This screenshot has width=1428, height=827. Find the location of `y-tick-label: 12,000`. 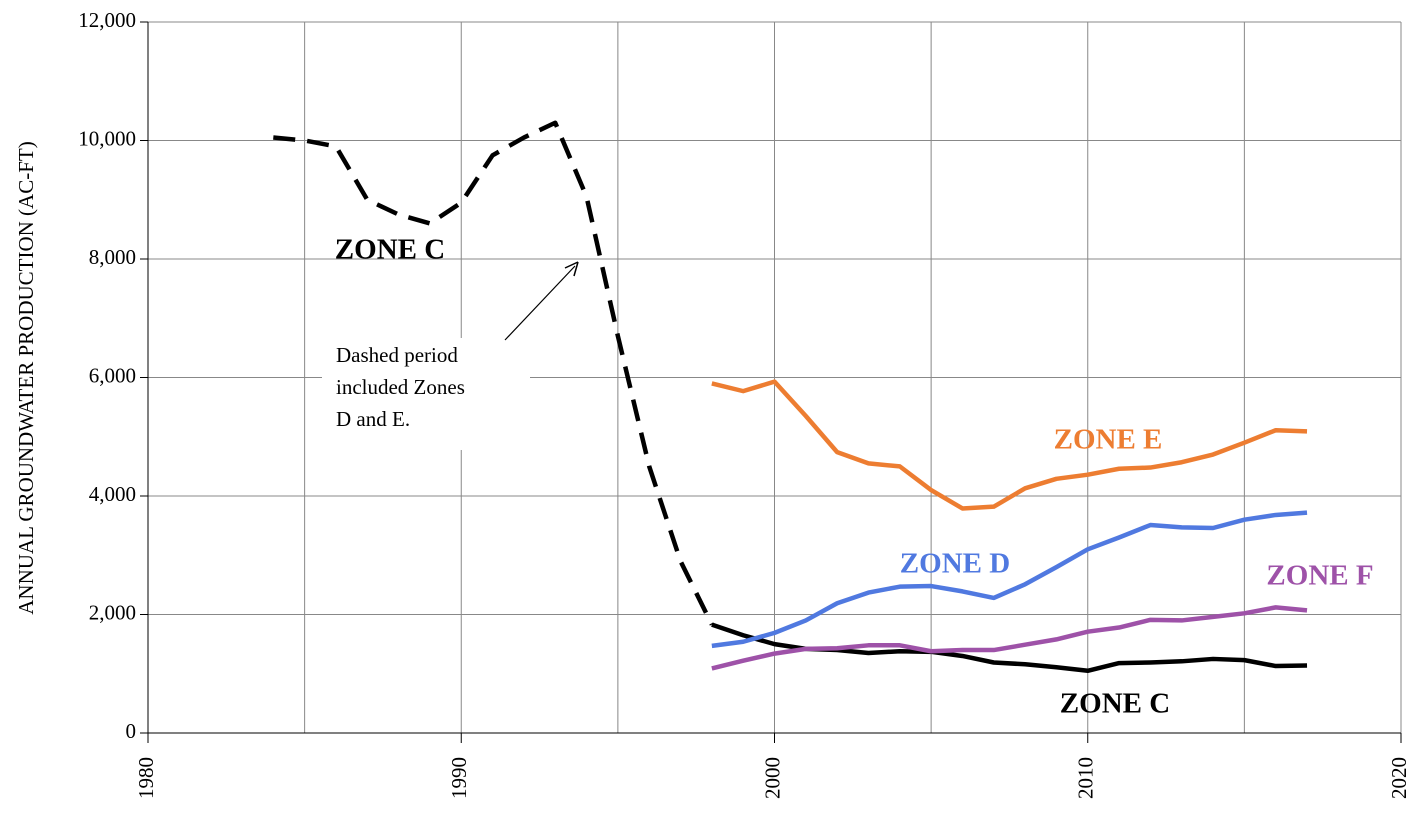

y-tick-label: 12,000 is located at coordinates (107, 20).